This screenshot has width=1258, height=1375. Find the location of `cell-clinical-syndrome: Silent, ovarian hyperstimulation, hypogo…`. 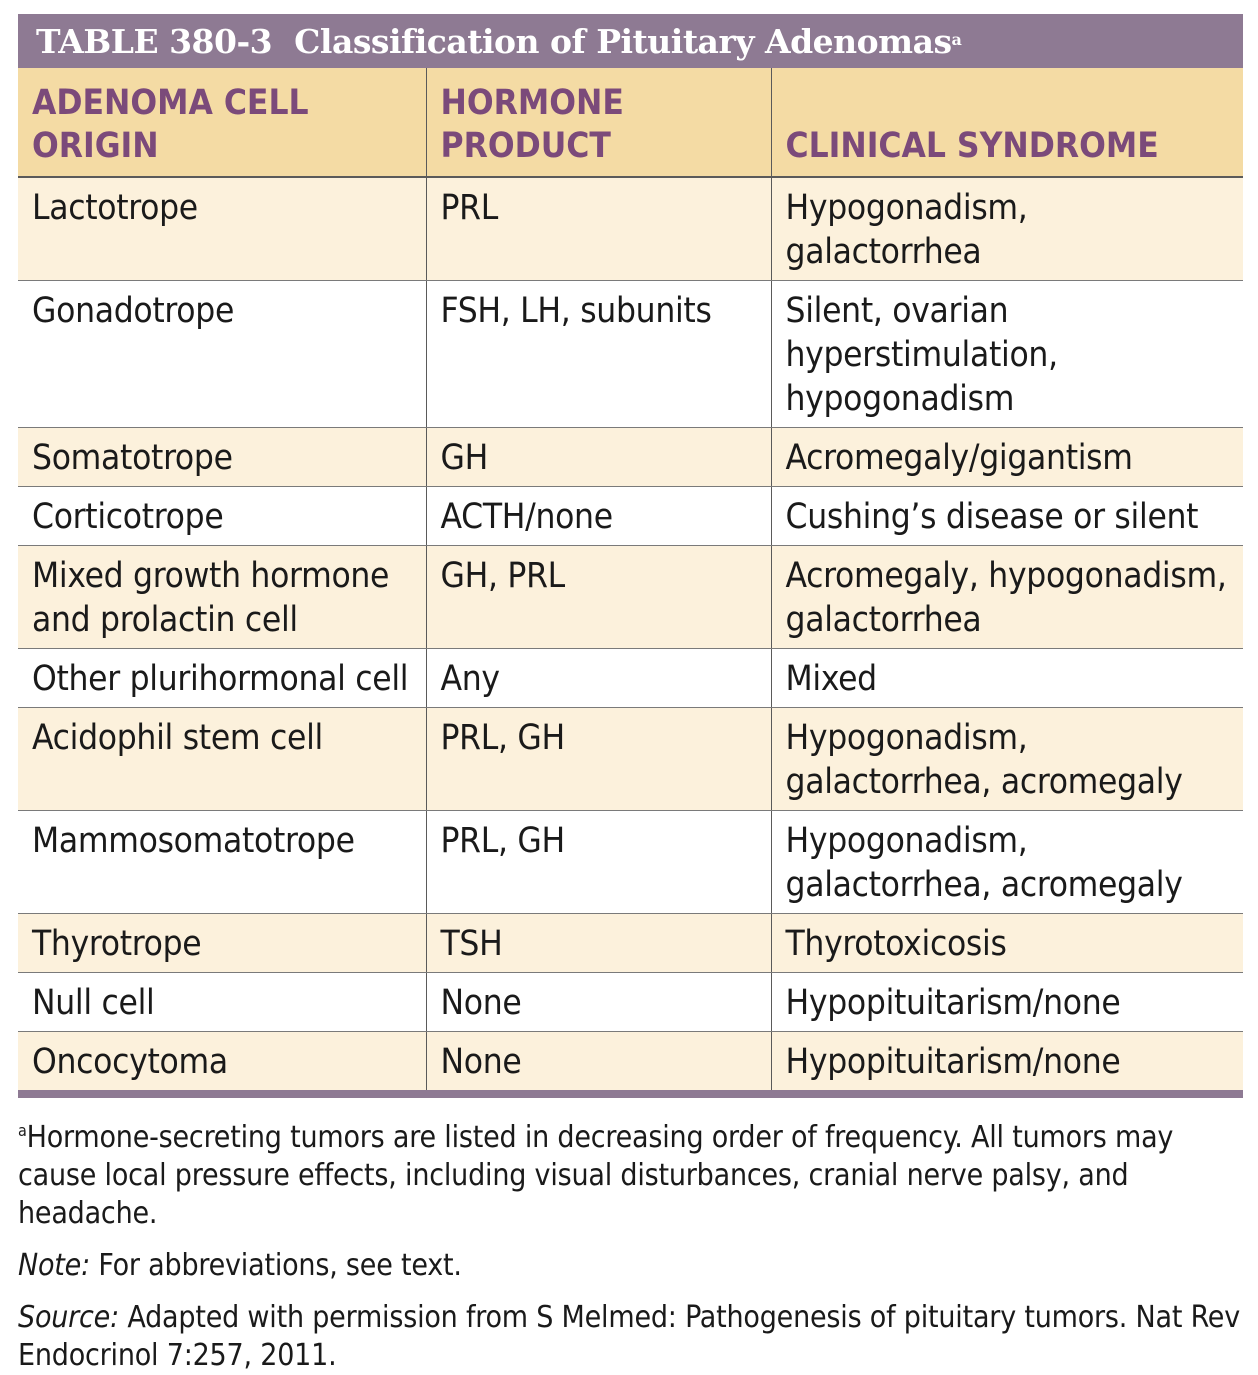

cell-clinical-syndrome: Silent, ovarian hyperstimulation, hypogo… is located at coordinates (1006, 354).